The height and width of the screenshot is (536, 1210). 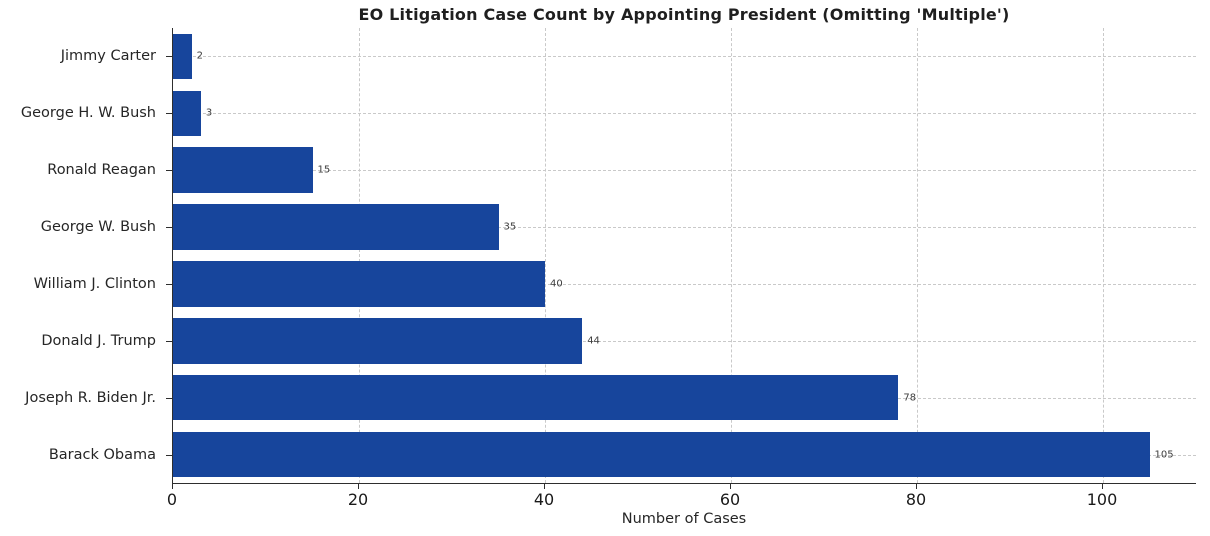 I want to click on x-tick-label: 80, so click(x=916, y=499).